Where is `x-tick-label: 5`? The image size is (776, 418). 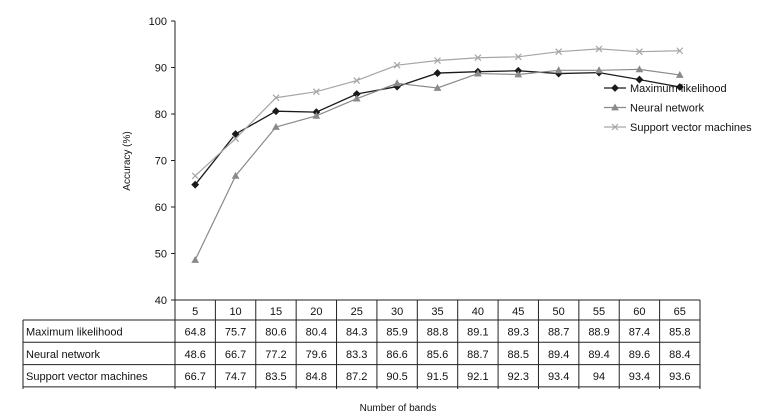 x-tick-label: 5 is located at coordinates (195, 312).